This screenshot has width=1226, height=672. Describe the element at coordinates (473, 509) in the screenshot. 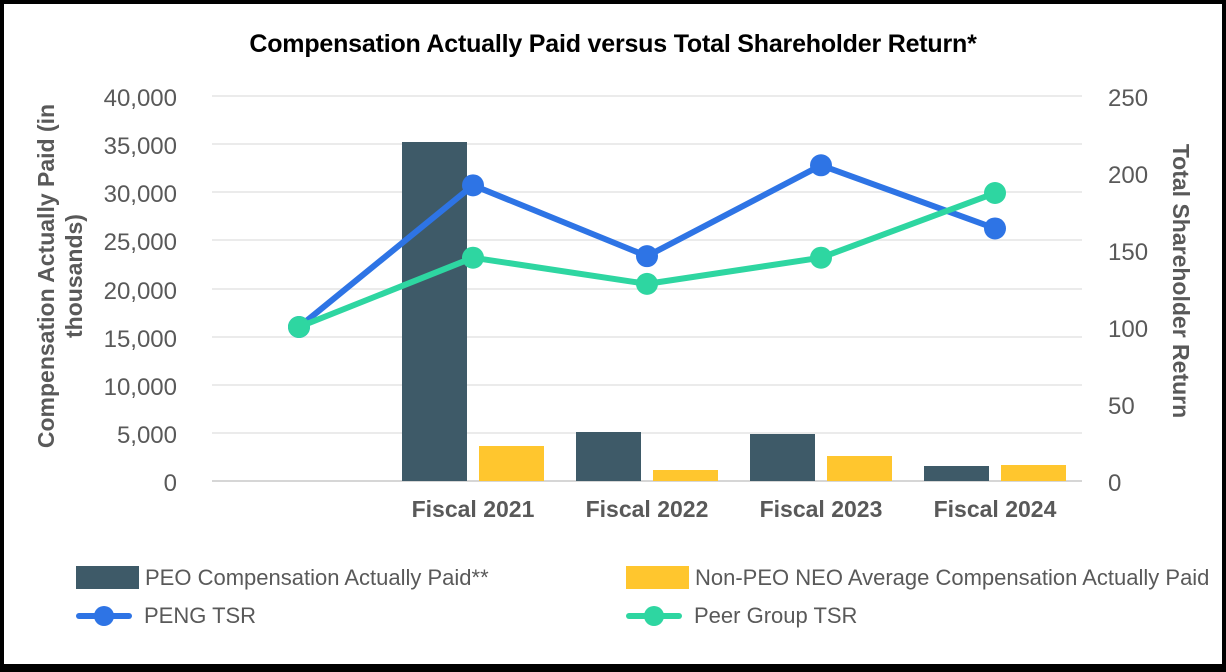

I see `x-axis-label: Fiscal 2021` at that location.